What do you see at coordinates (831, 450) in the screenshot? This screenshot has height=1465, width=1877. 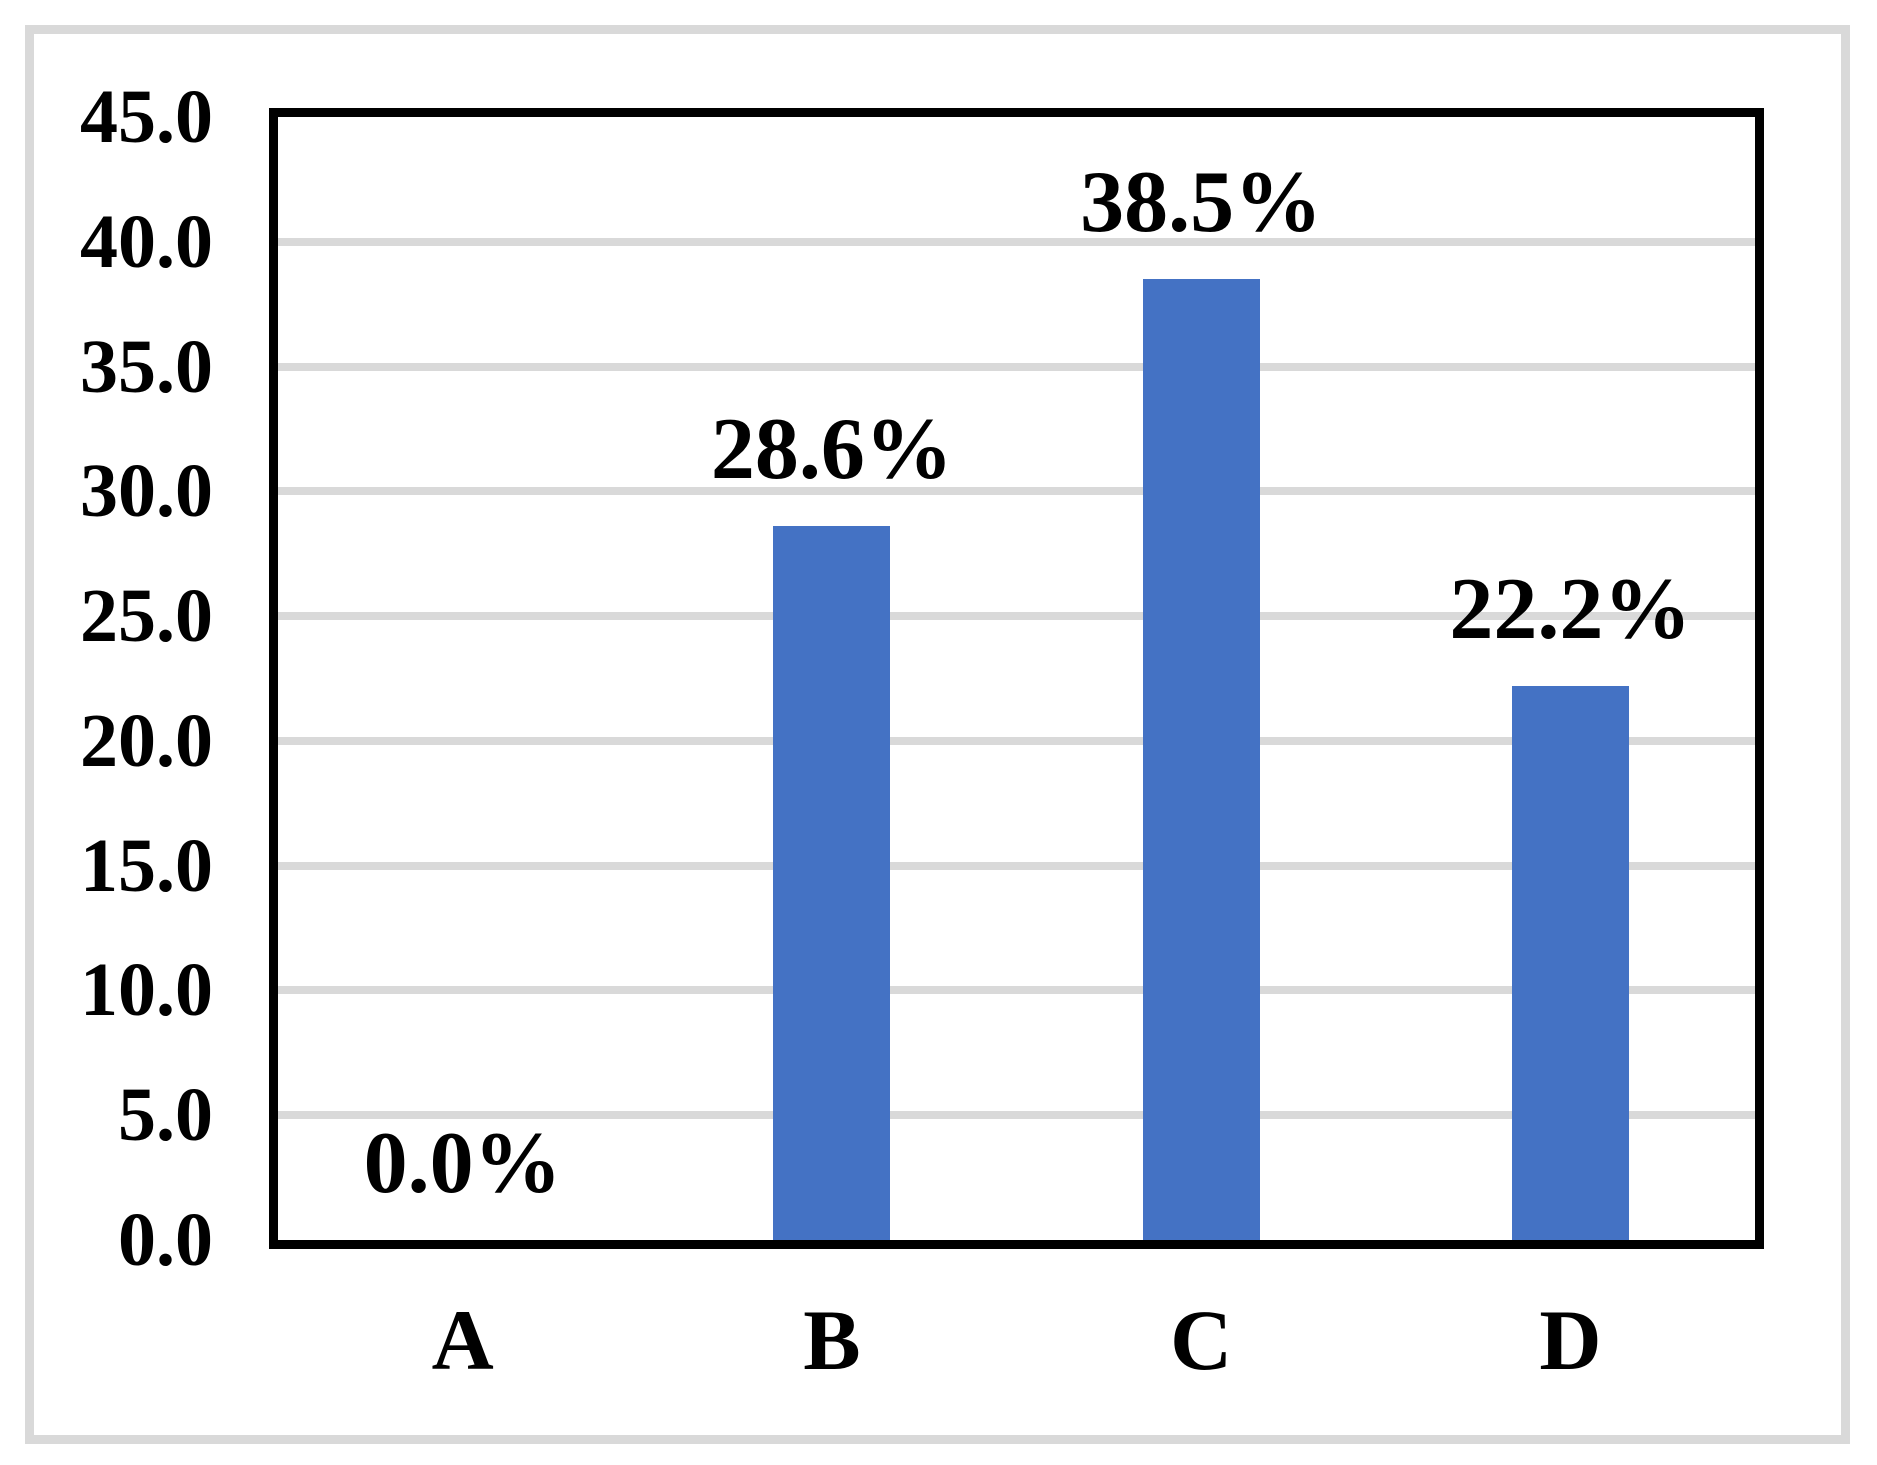 I see `data-label-B: 28.6%` at bounding box center [831, 450].